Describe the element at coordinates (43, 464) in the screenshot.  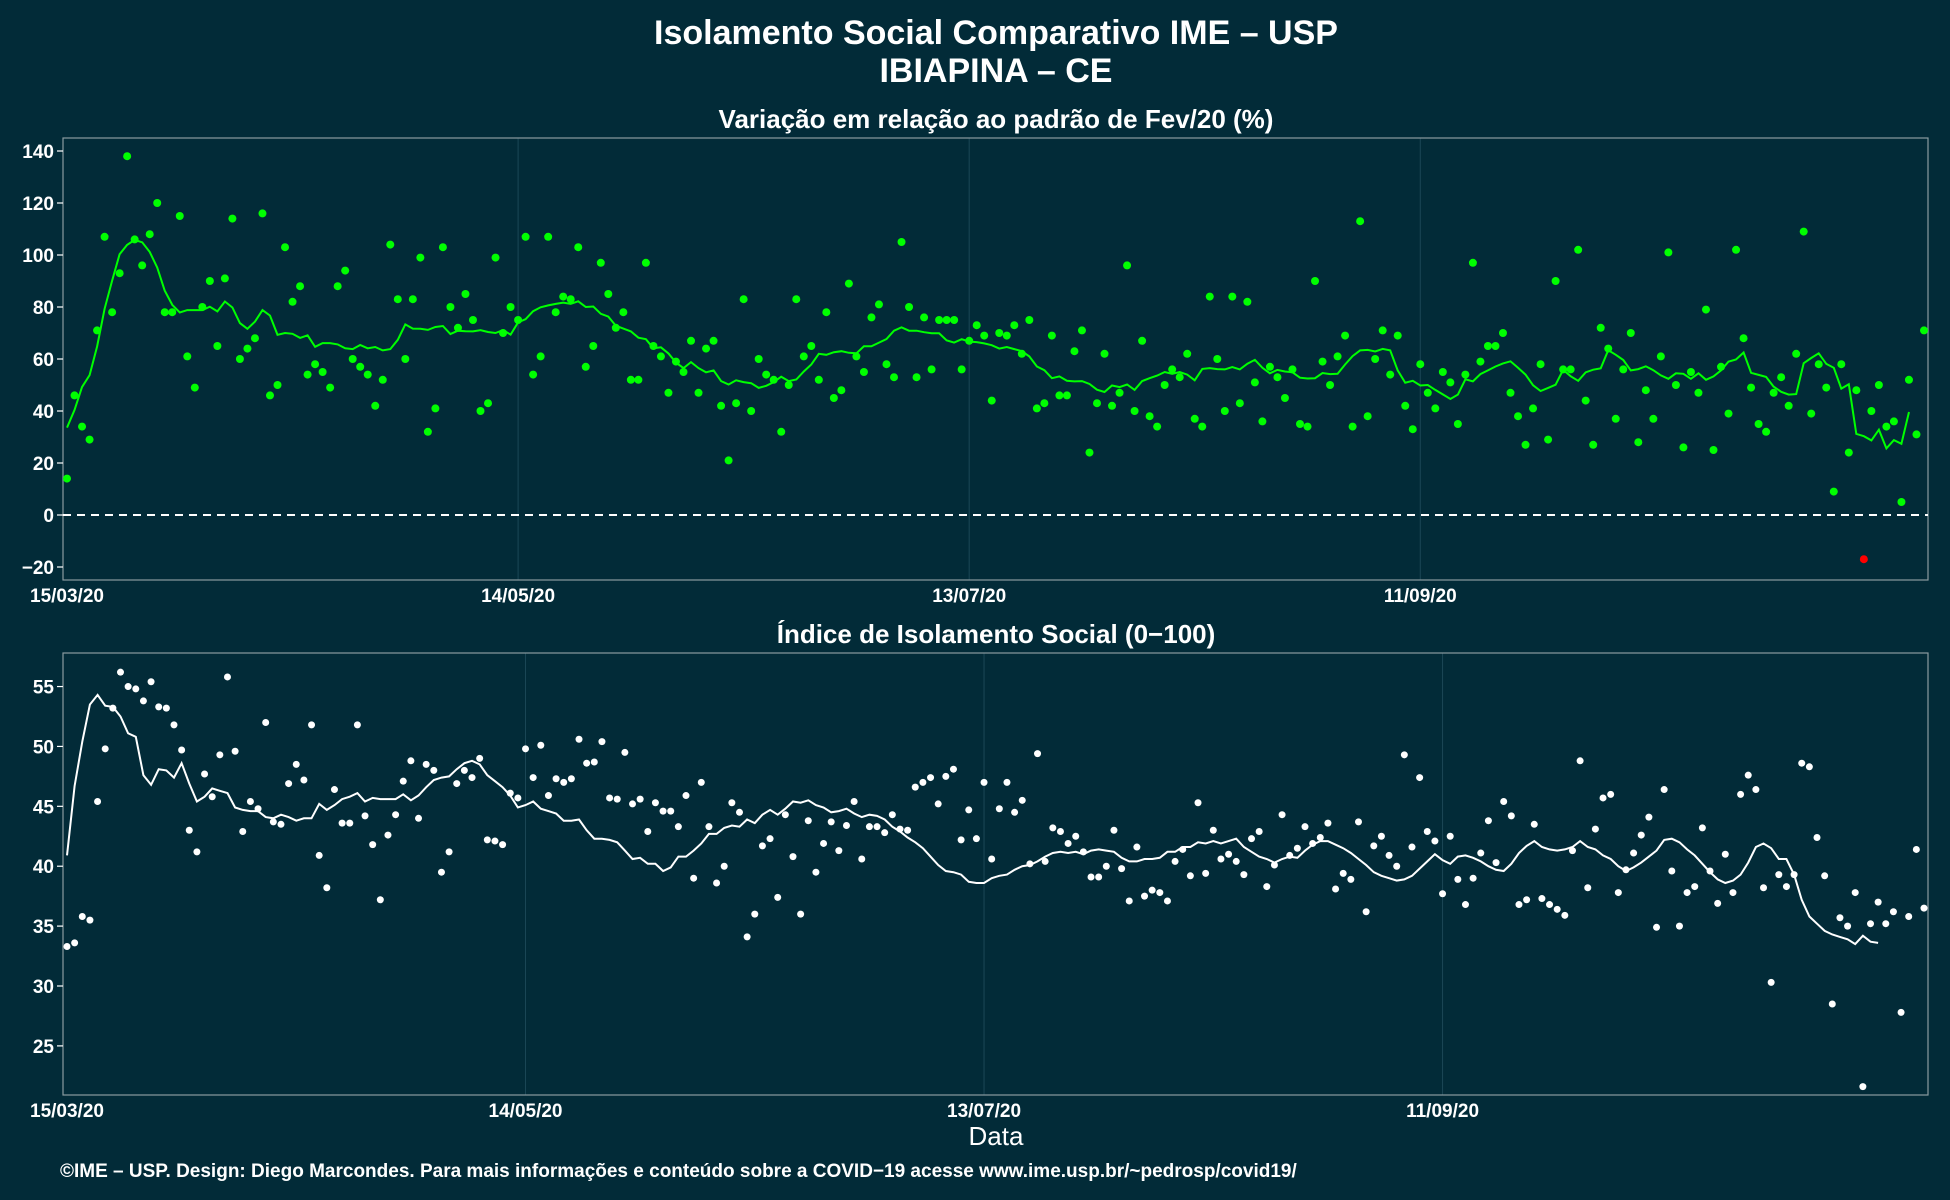
I see `y-tick-label: 20` at that location.